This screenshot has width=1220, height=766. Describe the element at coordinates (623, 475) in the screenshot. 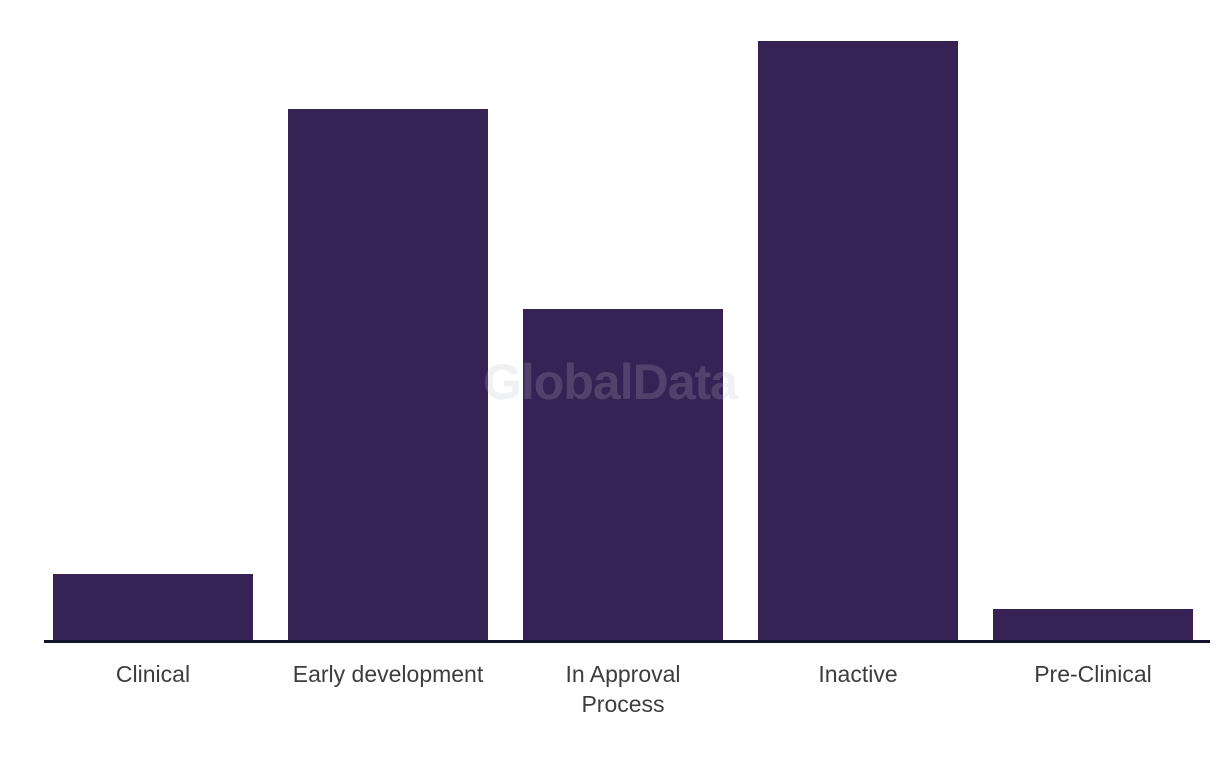

I see `bar-in-approval-process` at that location.